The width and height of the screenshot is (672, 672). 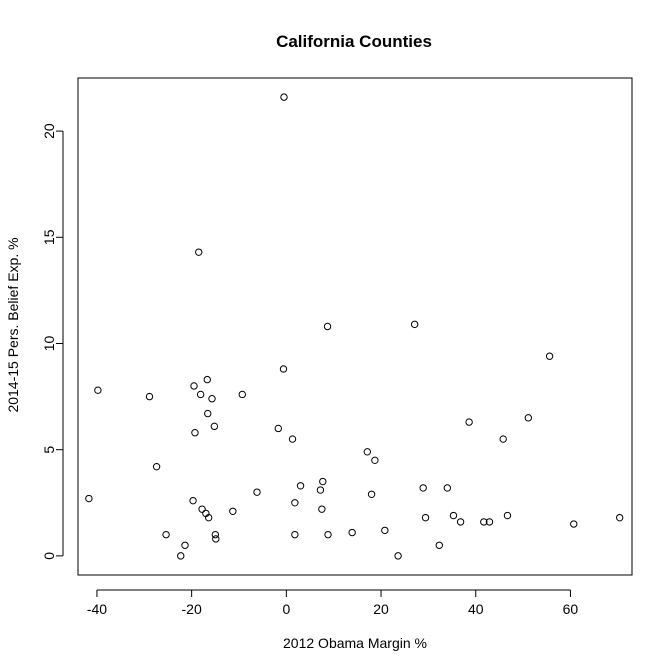 What do you see at coordinates (49, 556) in the screenshot?
I see `y-tick-label: 0` at bounding box center [49, 556].